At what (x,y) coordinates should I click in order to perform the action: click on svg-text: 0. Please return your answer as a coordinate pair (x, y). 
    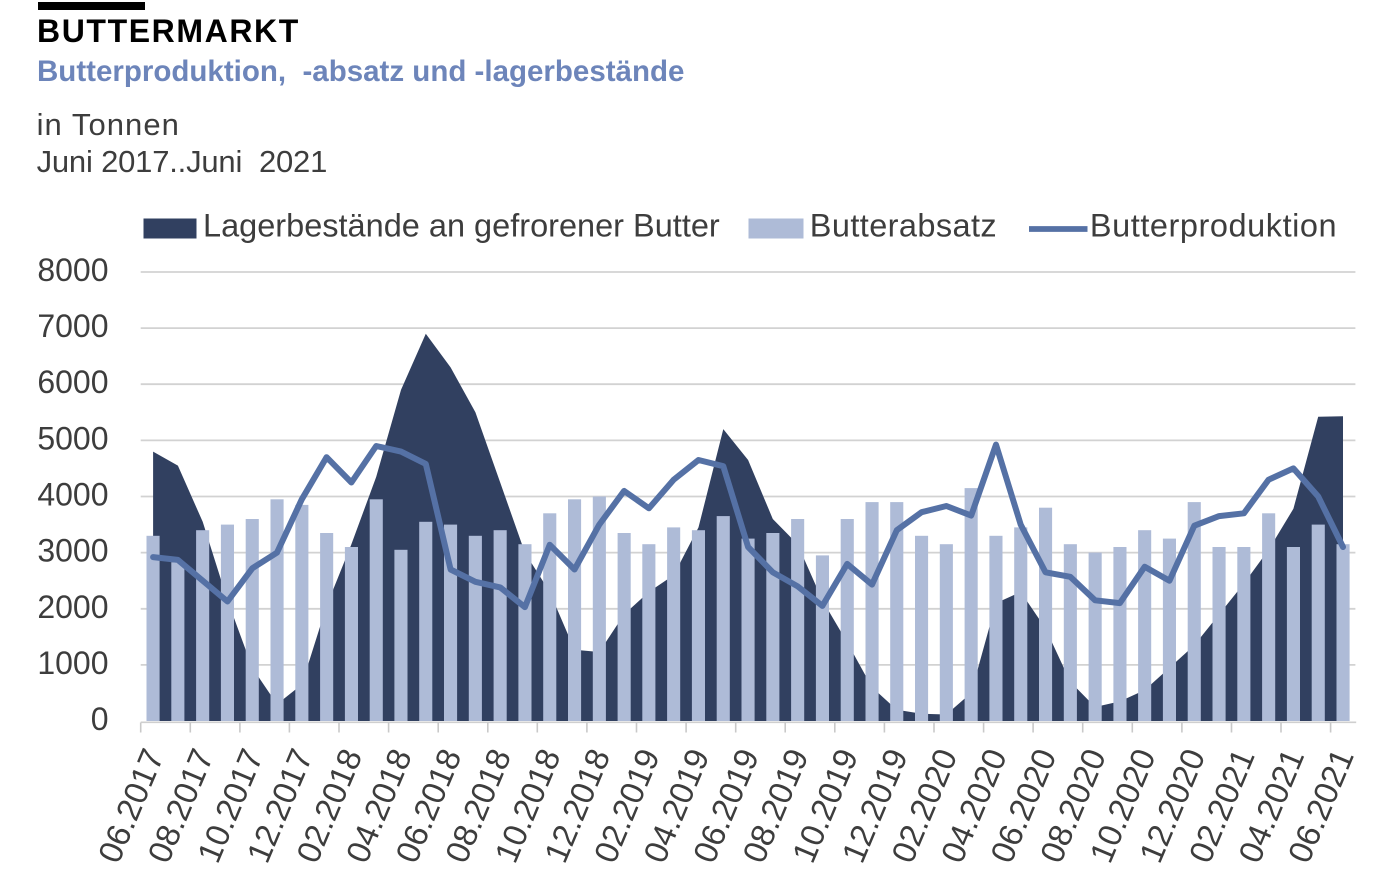
    Looking at the image, I should click on (100, 719).